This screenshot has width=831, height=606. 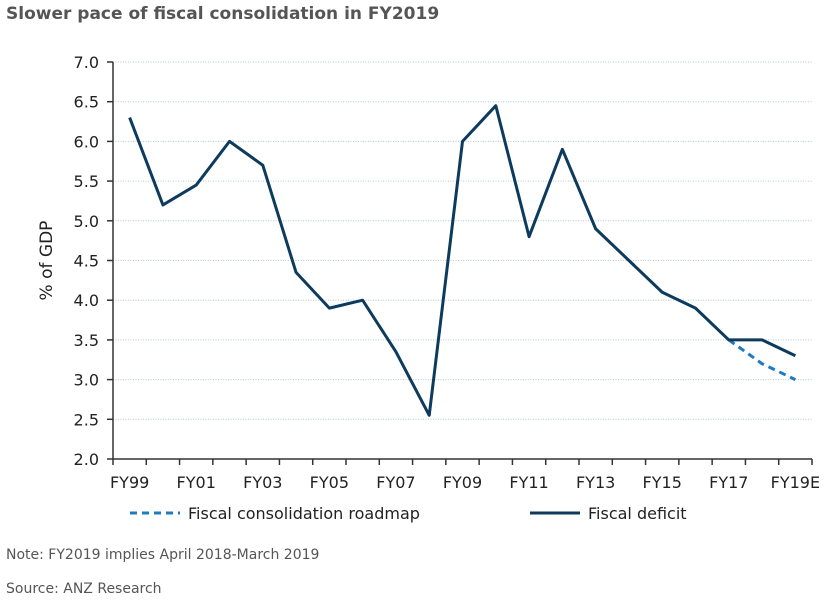 I want to click on legend-label: Fiscal consolidation roadmap, so click(x=304, y=513).